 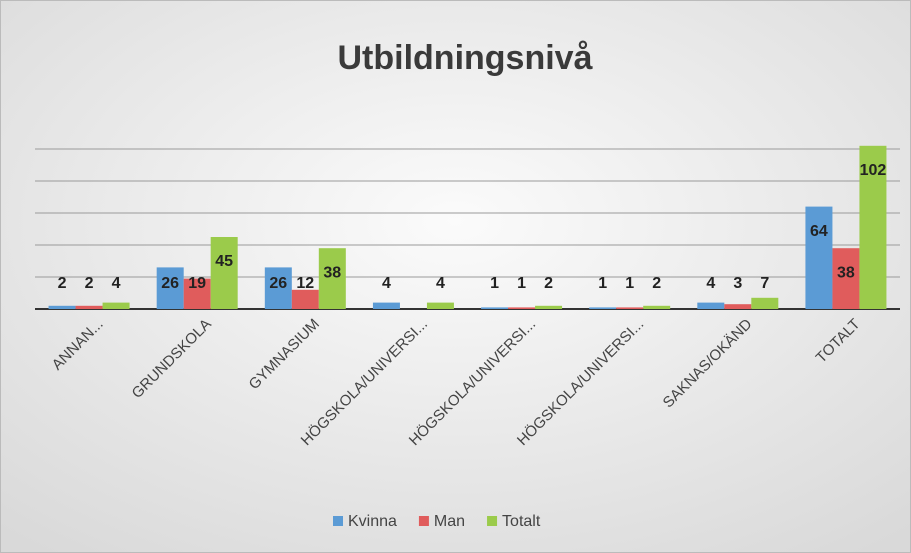 I want to click on data-label: 12, so click(x=305, y=283).